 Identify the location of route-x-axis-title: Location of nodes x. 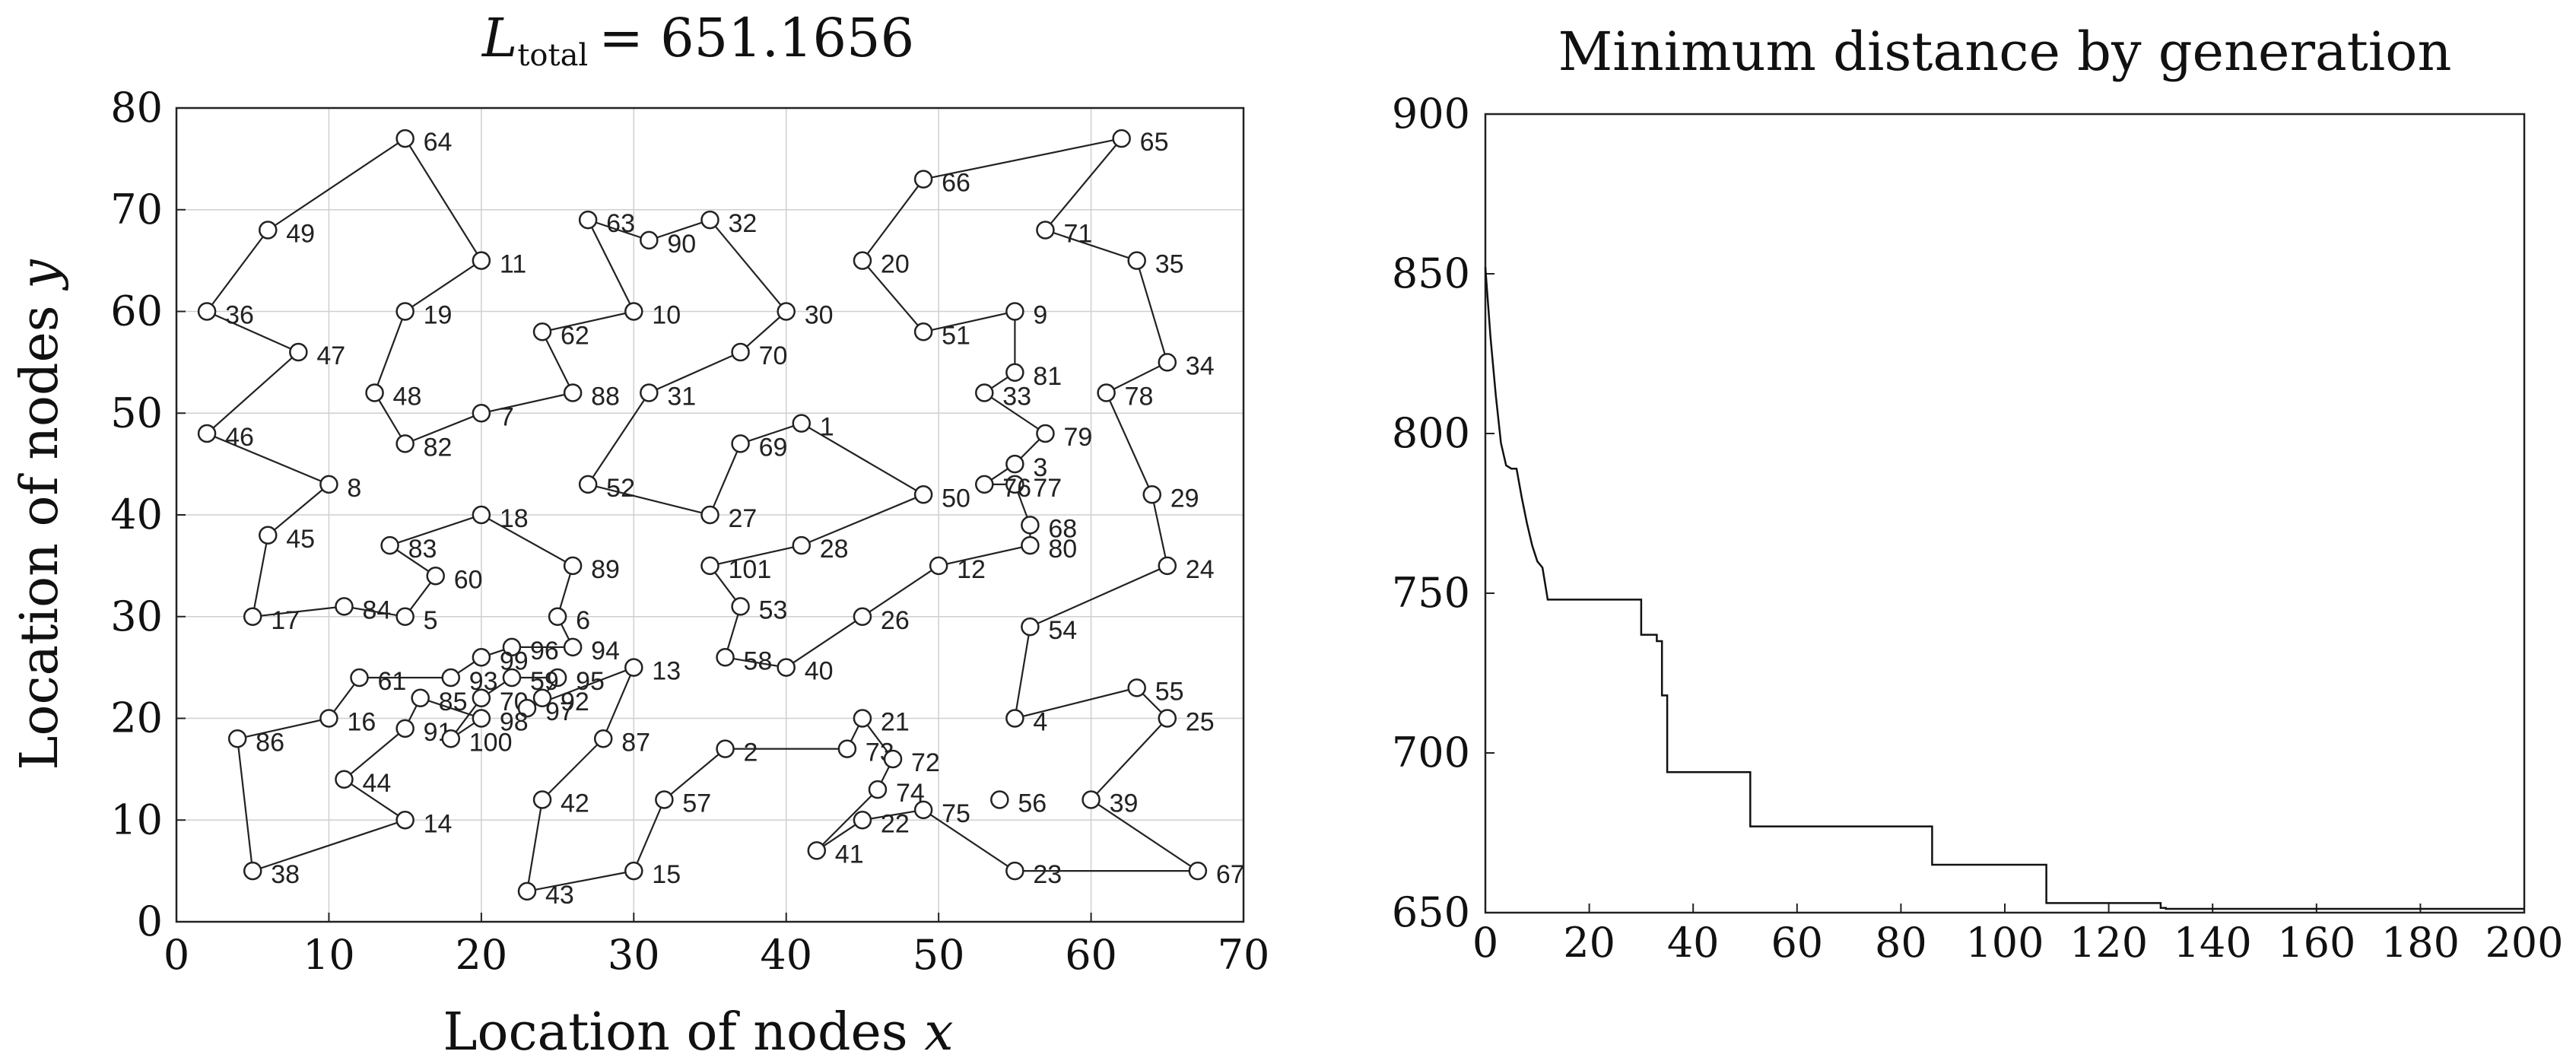
(698, 1032).